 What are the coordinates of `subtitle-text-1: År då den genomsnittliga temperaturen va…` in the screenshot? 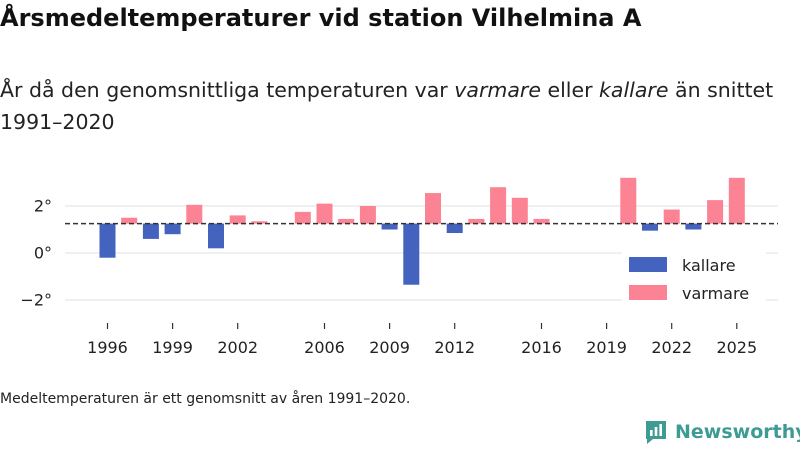 It's located at (227, 90).